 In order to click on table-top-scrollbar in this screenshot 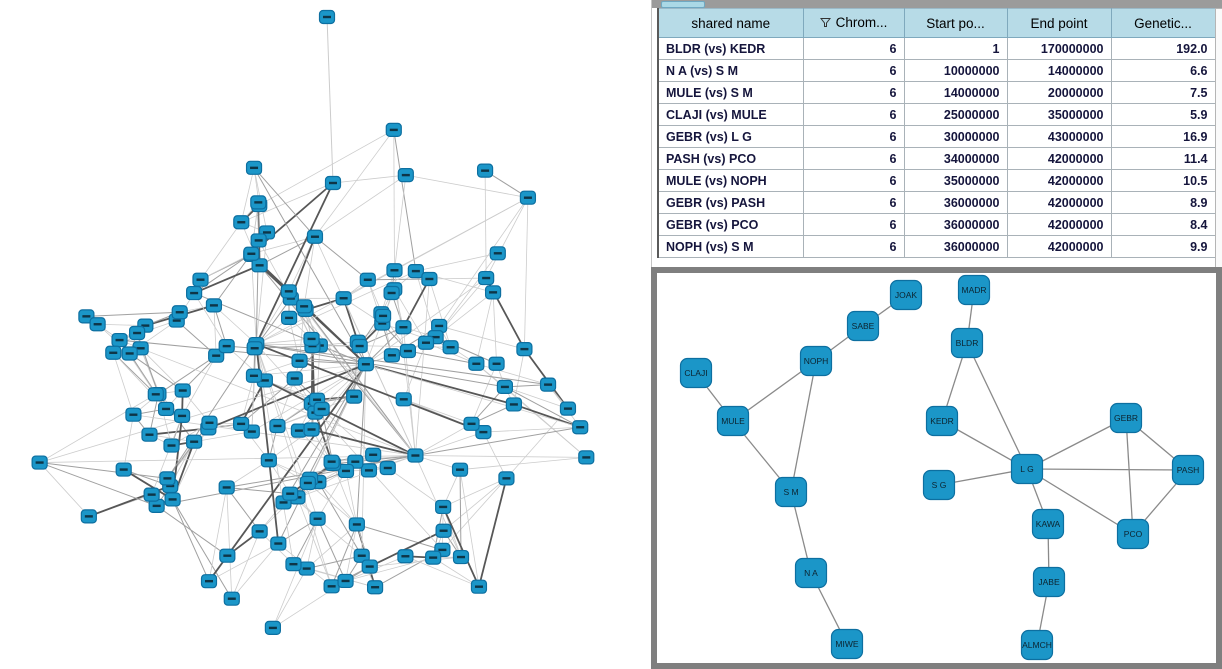, I will do `click(937, 4)`.